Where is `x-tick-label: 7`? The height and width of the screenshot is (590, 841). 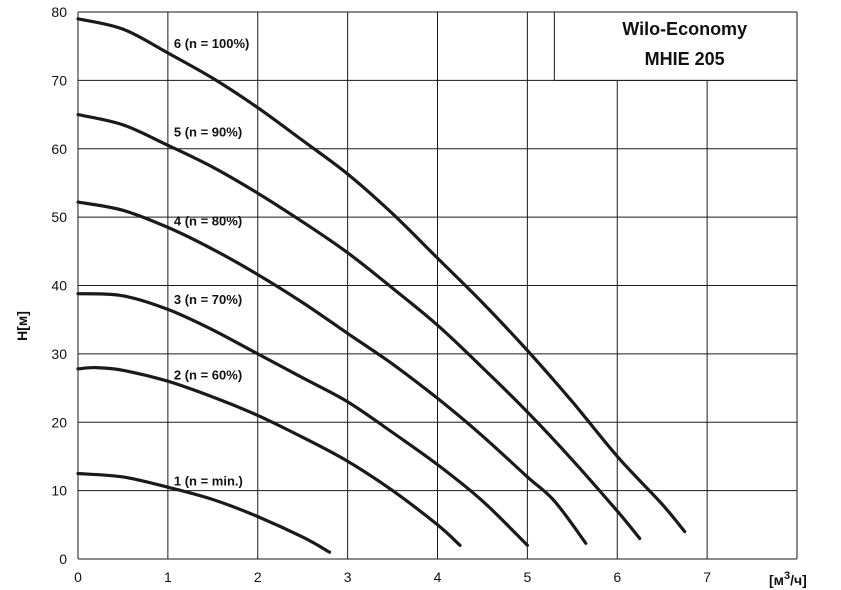
x-tick-label: 7 is located at coordinates (707, 577).